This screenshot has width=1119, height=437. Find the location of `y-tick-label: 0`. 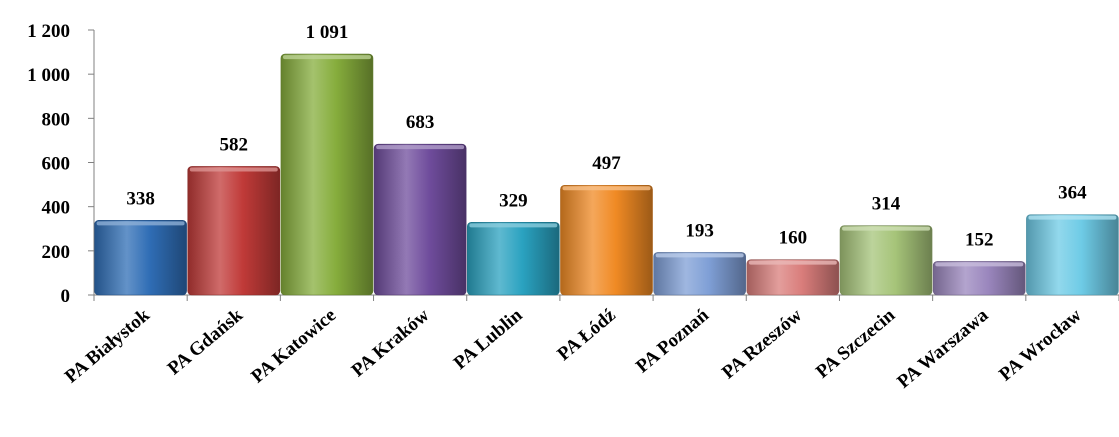

y-tick-label: 0 is located at coordinates (66, 296).